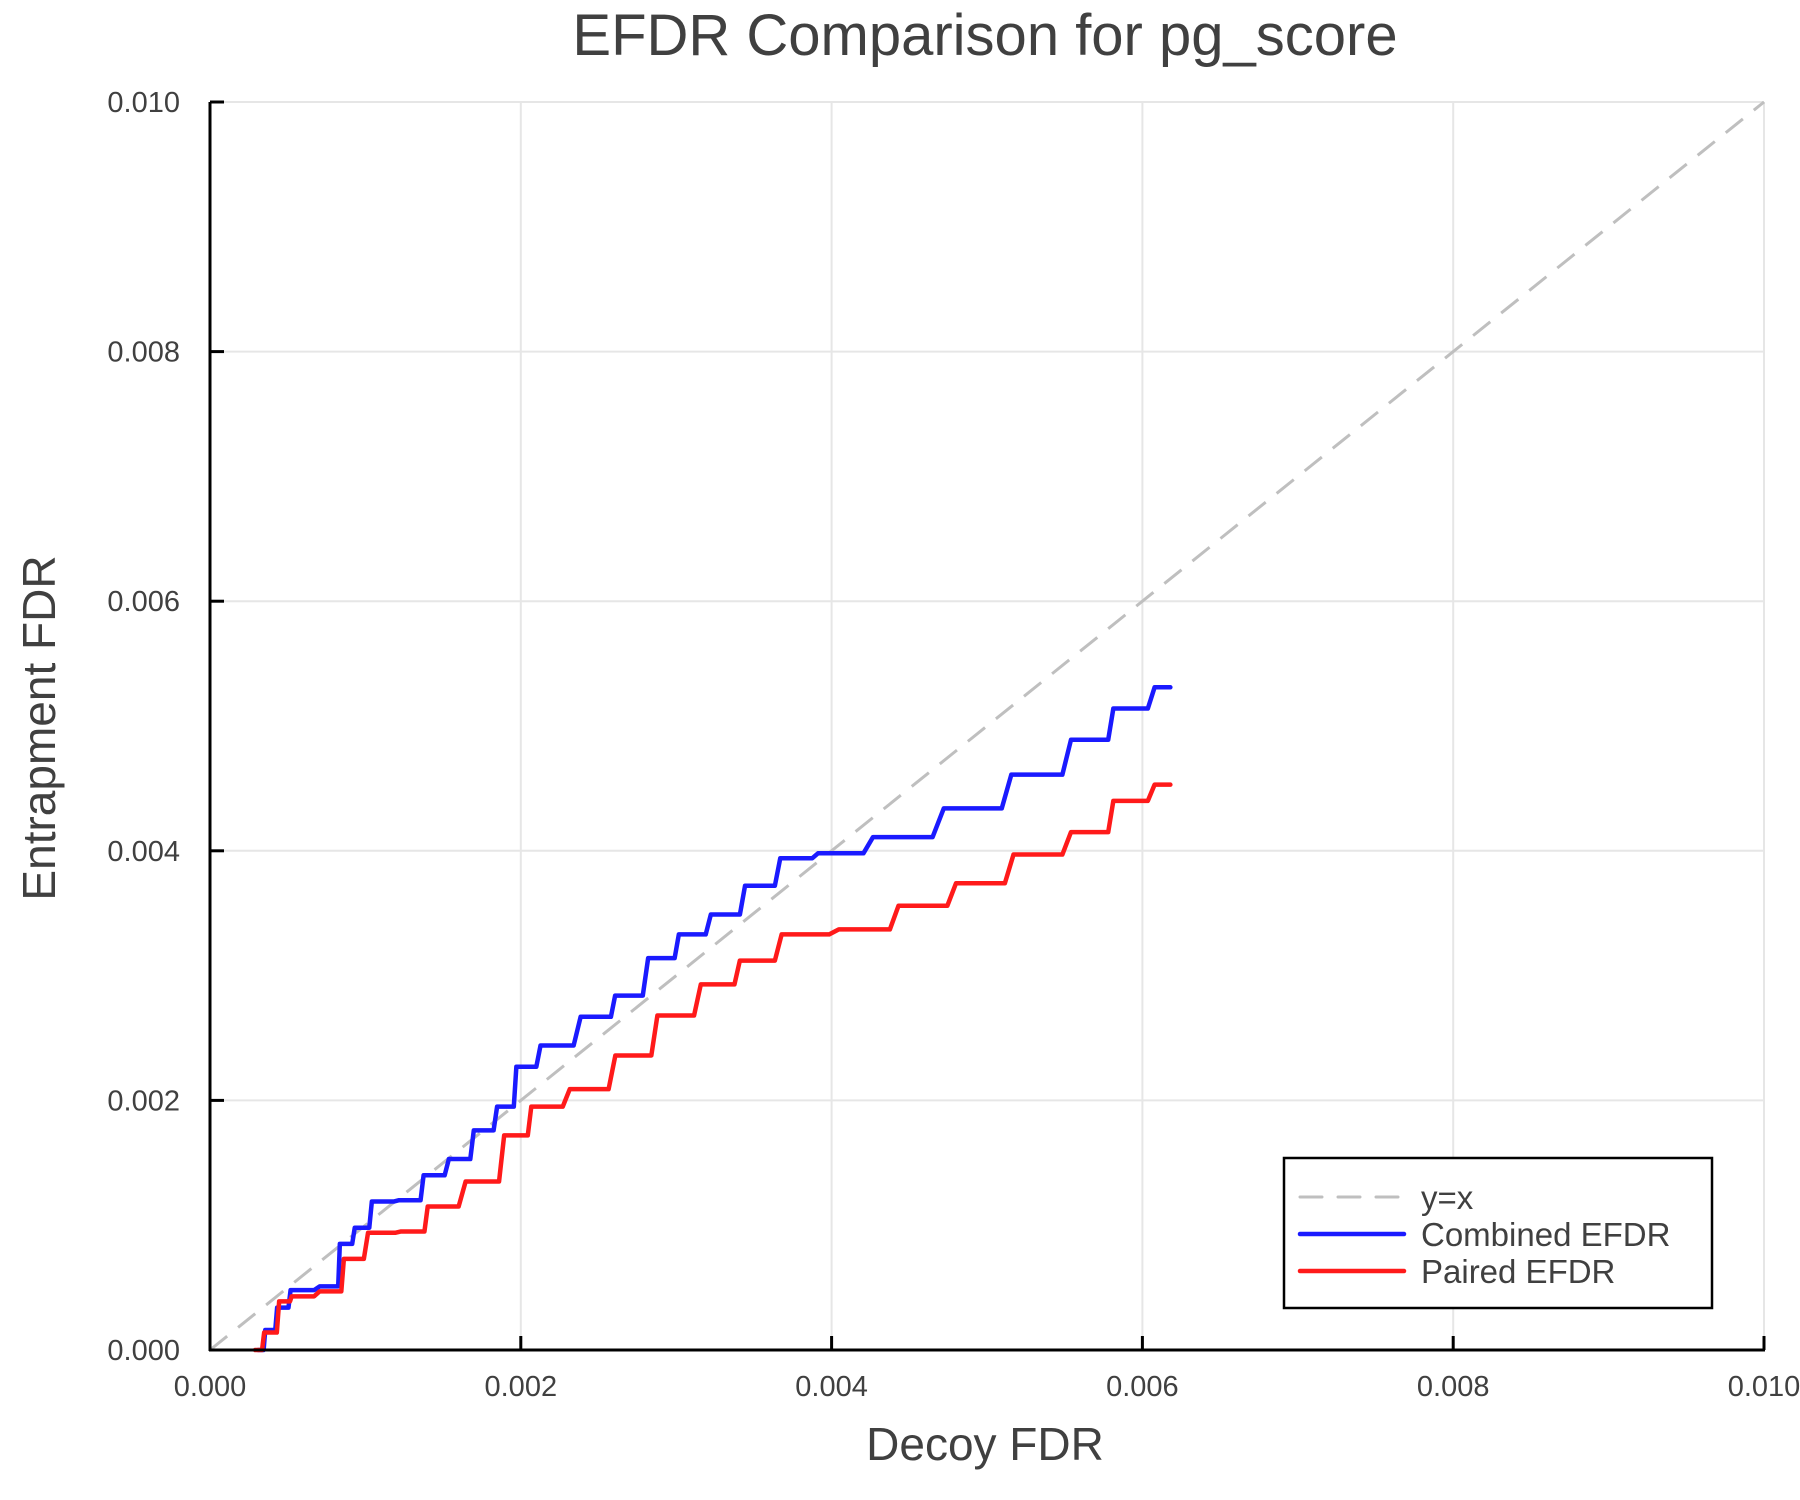  What do you see at coordinates (1545, 1234) in the screenshot?
I see `legend-label: Combined EFDR` at bounding box center [1545, 1234].